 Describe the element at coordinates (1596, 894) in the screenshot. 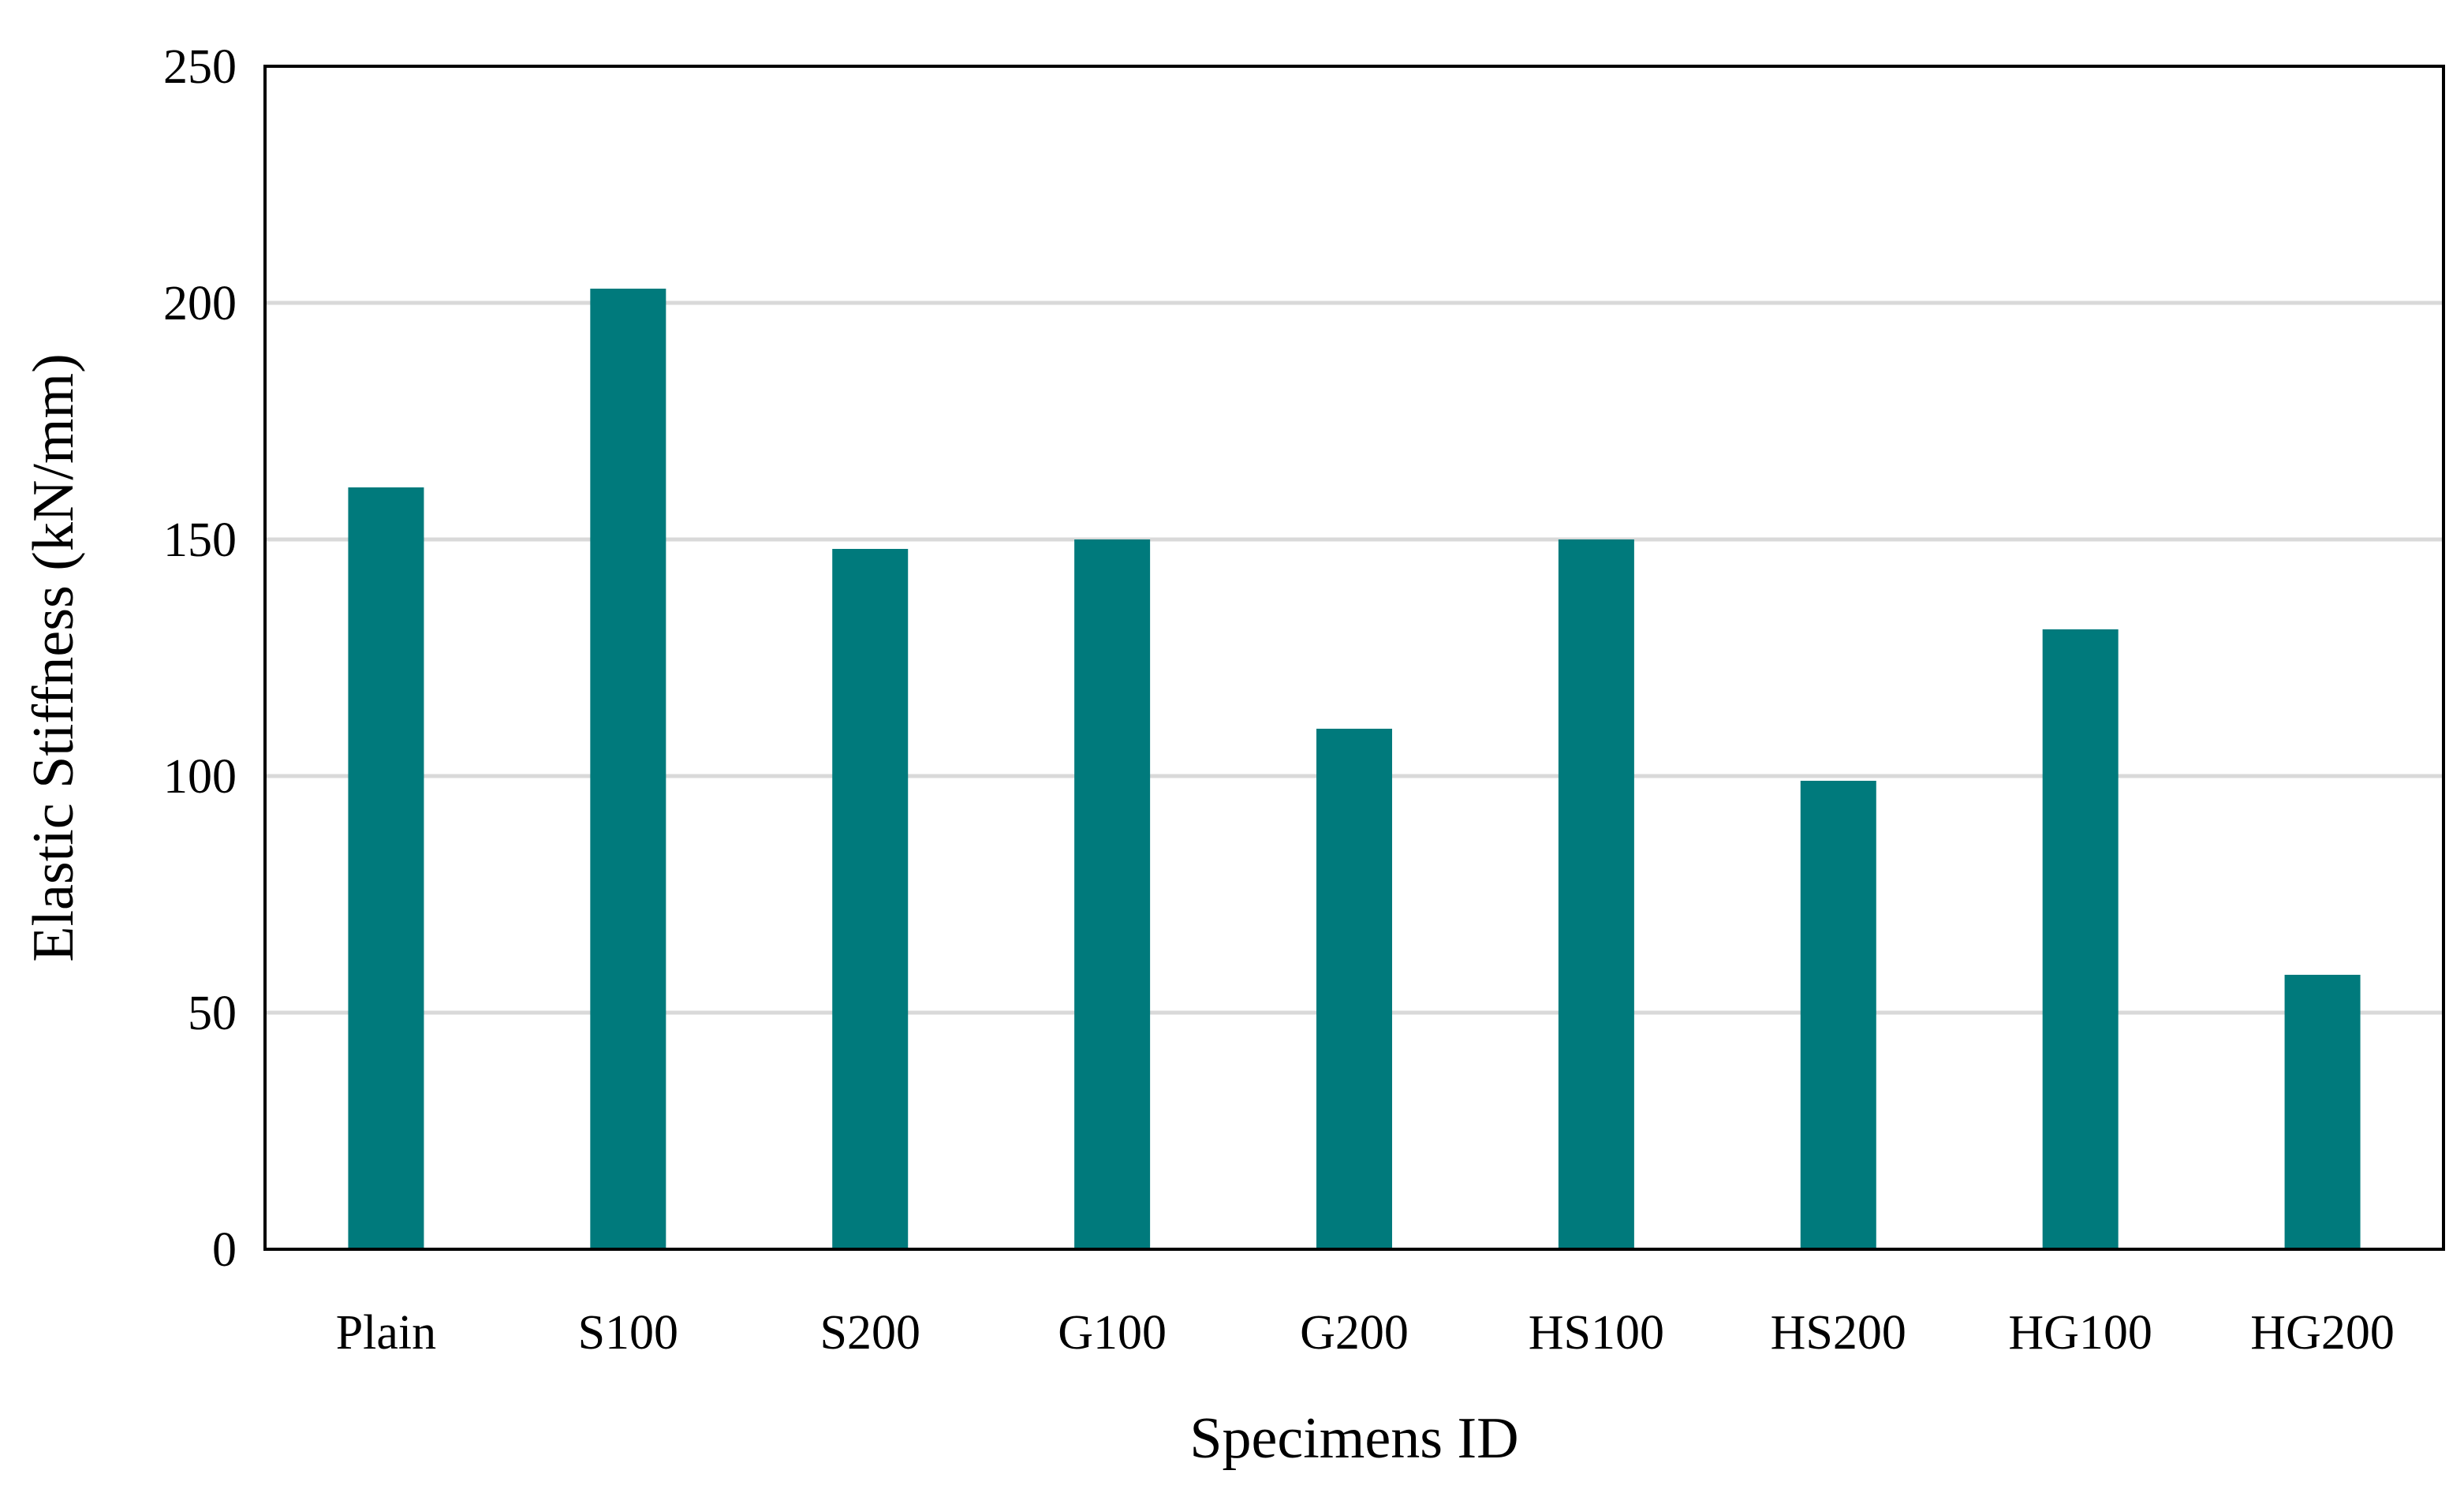

I see `bar-hs100` at that location.